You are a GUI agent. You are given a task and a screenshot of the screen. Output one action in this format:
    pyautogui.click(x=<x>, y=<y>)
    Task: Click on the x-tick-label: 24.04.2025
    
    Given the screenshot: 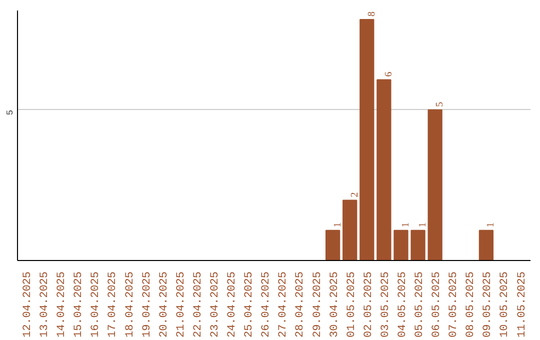 What is the action you would take?
    pyautogui.click(x=232, y=304)
    